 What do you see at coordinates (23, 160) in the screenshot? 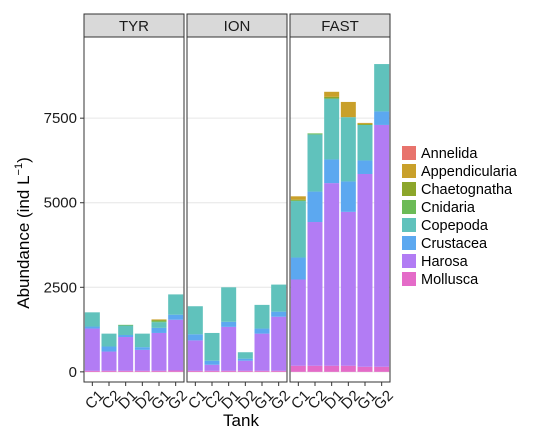
I see `y-axis-title-close: )` at bounding box center [23, 160].